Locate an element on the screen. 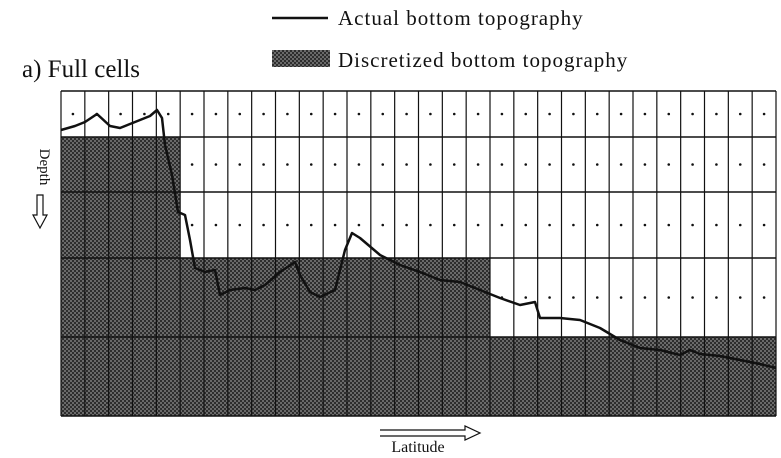 Image resolution: width=781 pixels, height=458 pixels. legend-label: Actual bottom topography is located at coordinates (461, 18).